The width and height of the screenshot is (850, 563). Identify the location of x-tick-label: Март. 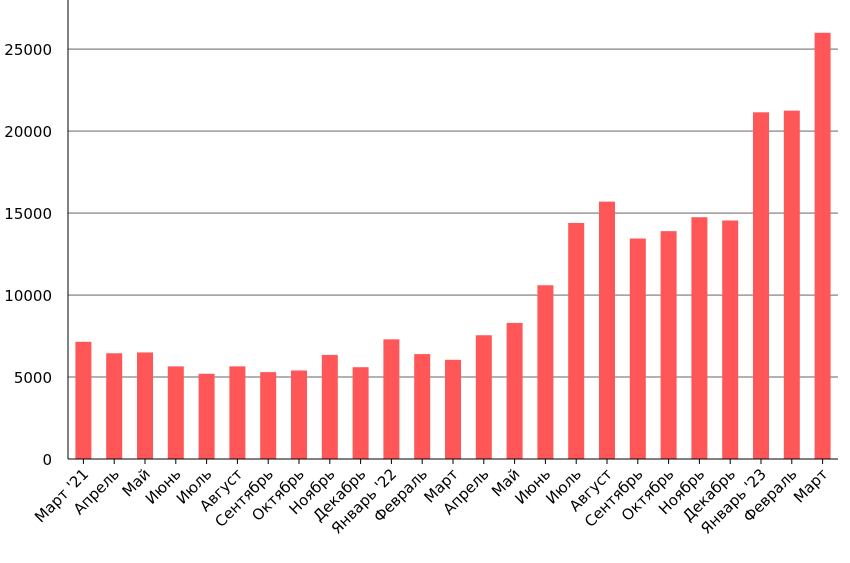
(810, 485).